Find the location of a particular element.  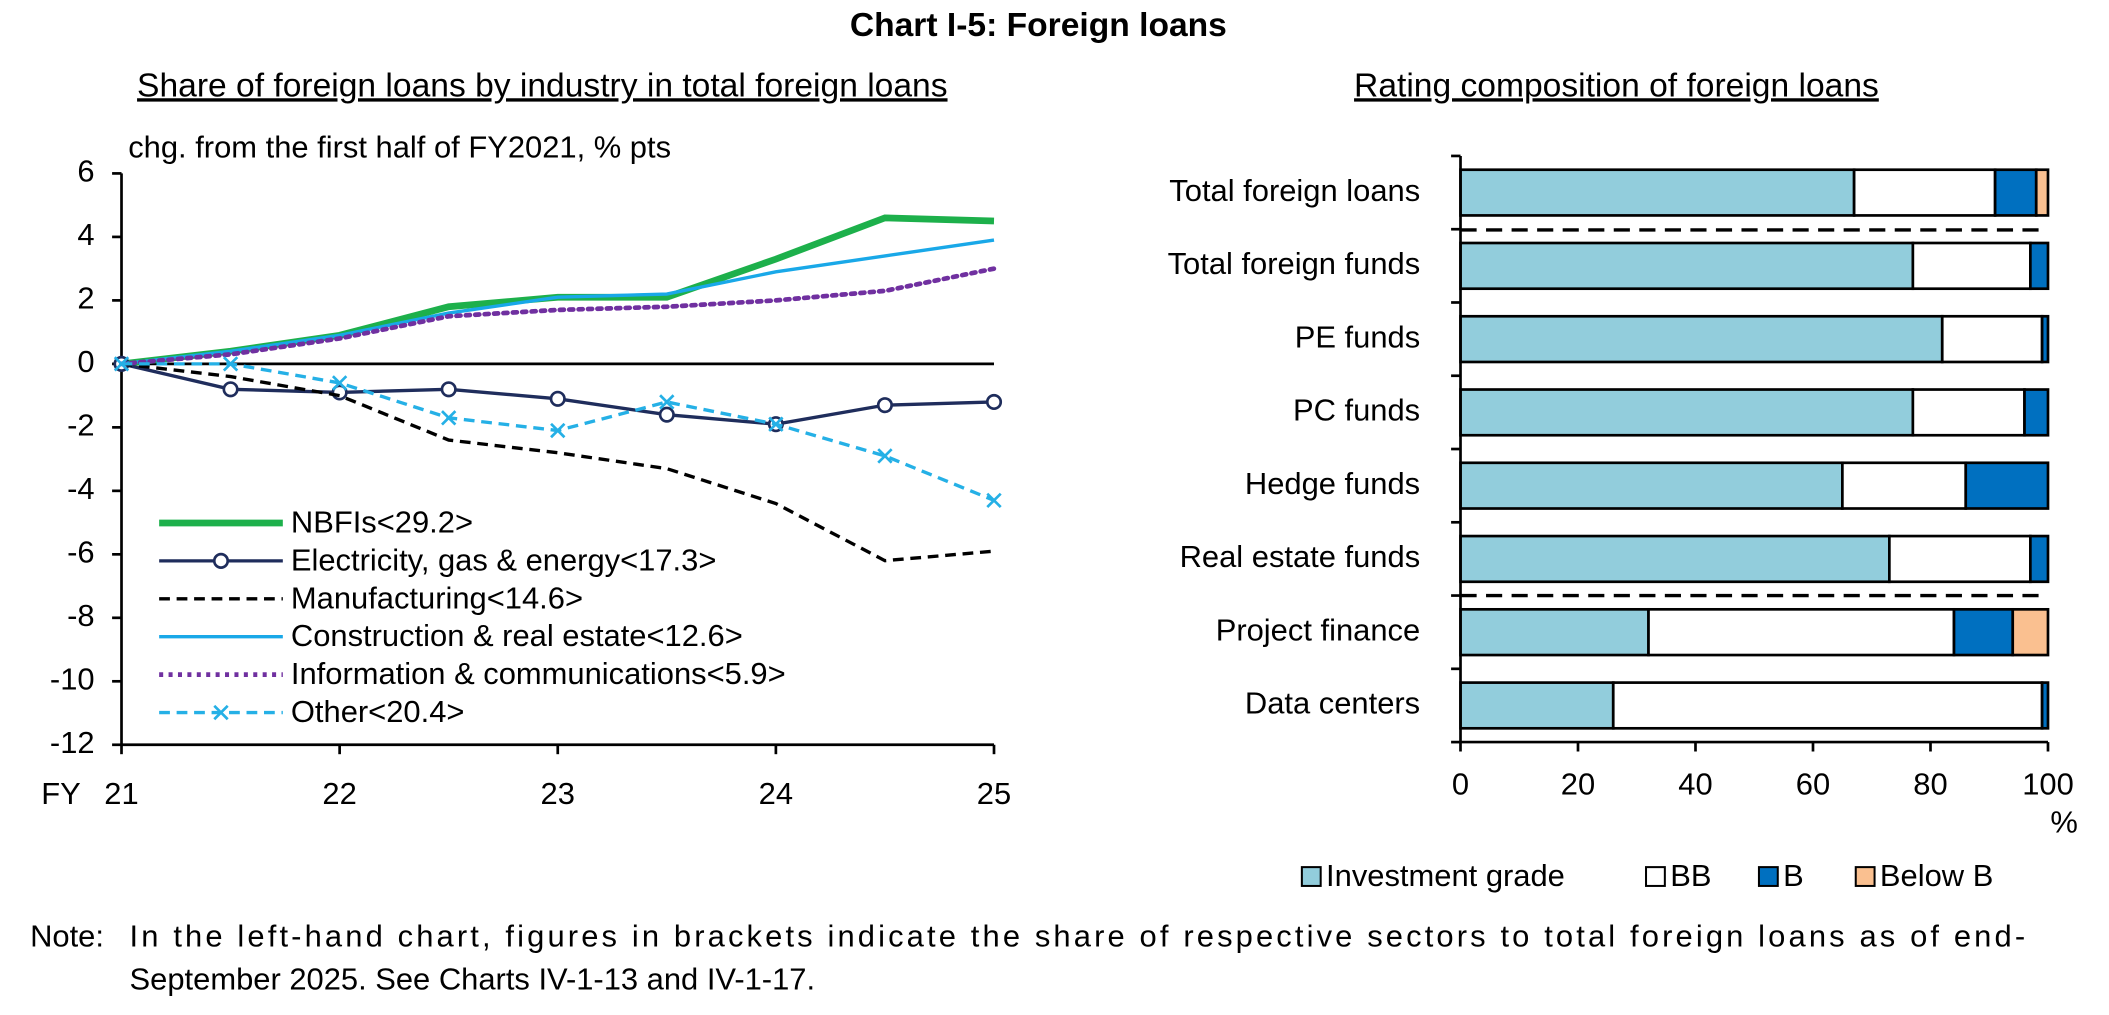

category-label: PC funds is located at coordinates (1356, 410).